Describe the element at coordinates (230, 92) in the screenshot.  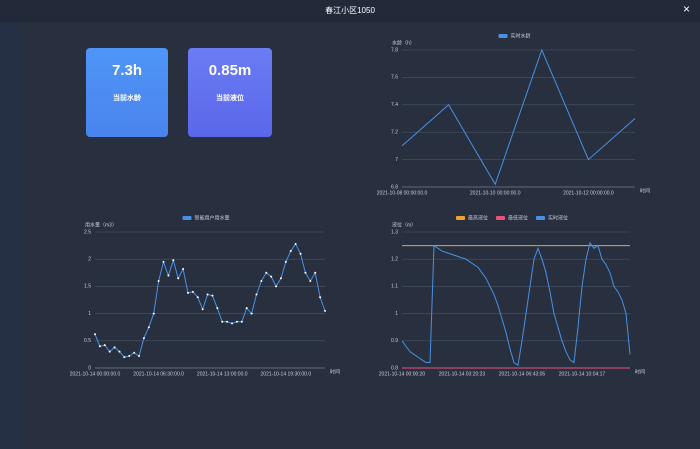
I see `level-card: 0.85m 当前液位` at that location.